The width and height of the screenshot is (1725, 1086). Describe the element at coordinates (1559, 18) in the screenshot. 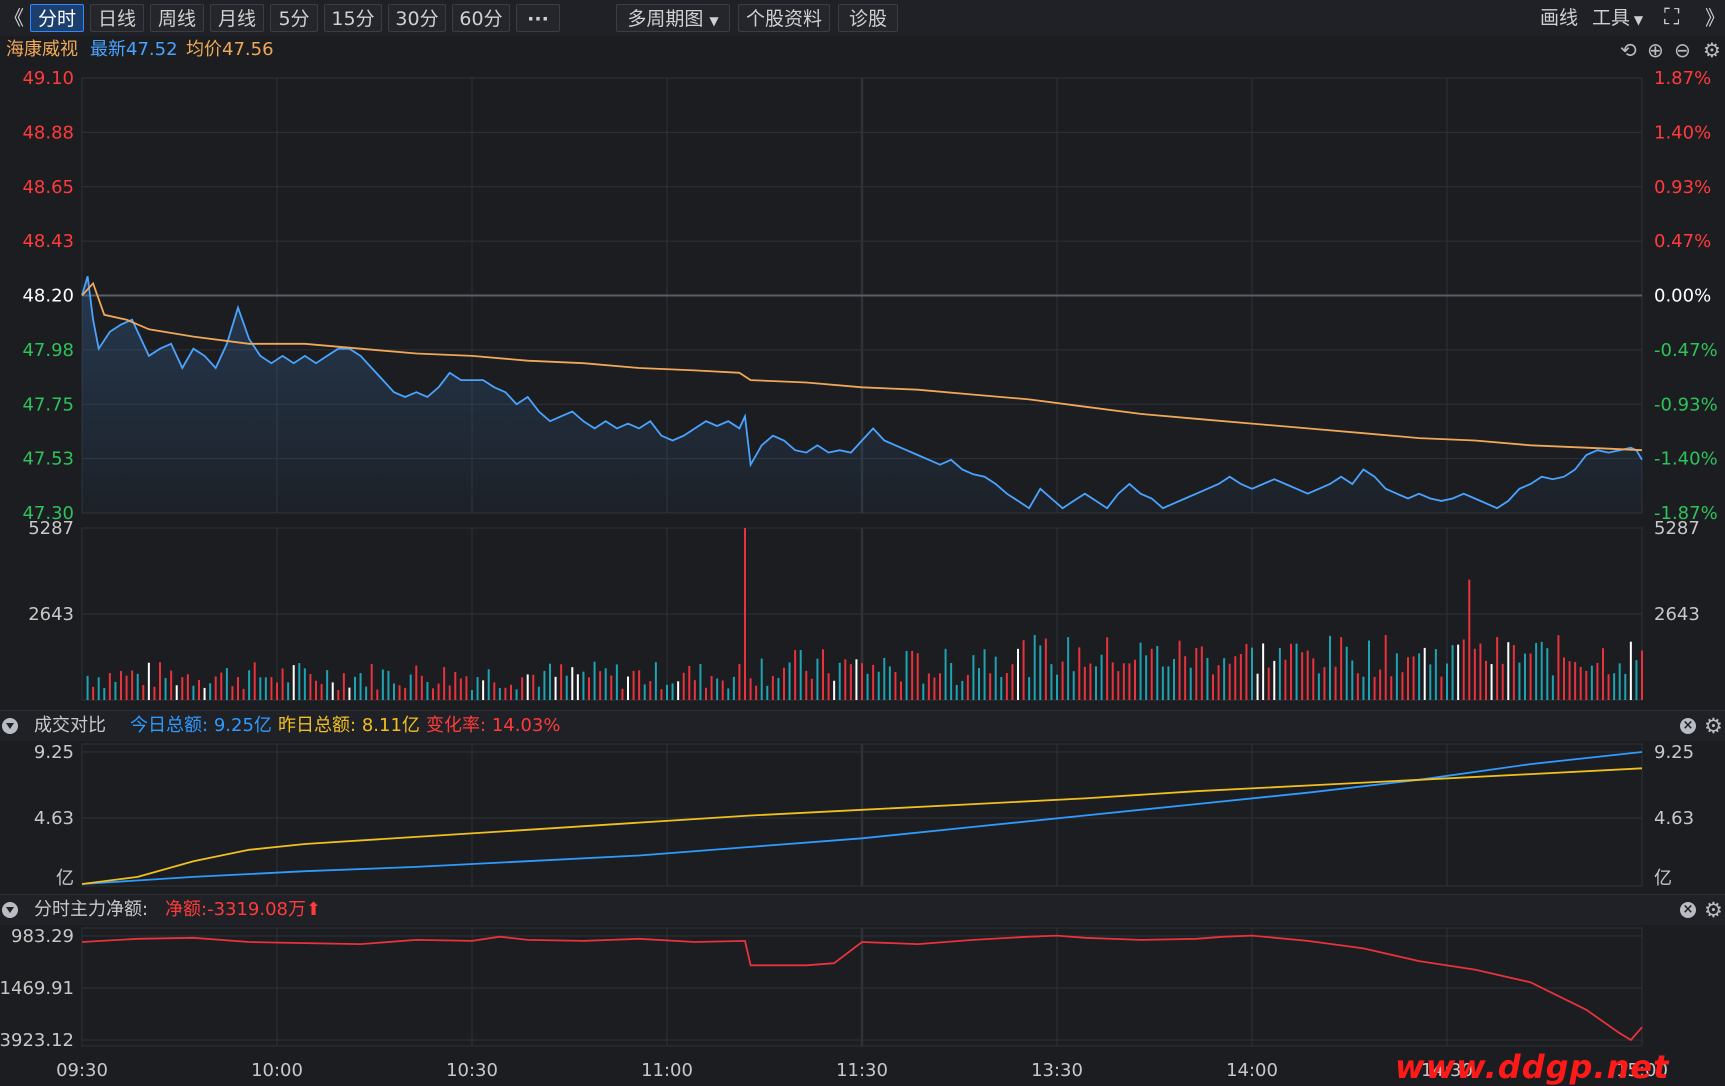

I see `draw-line-button: 画线` at that location.